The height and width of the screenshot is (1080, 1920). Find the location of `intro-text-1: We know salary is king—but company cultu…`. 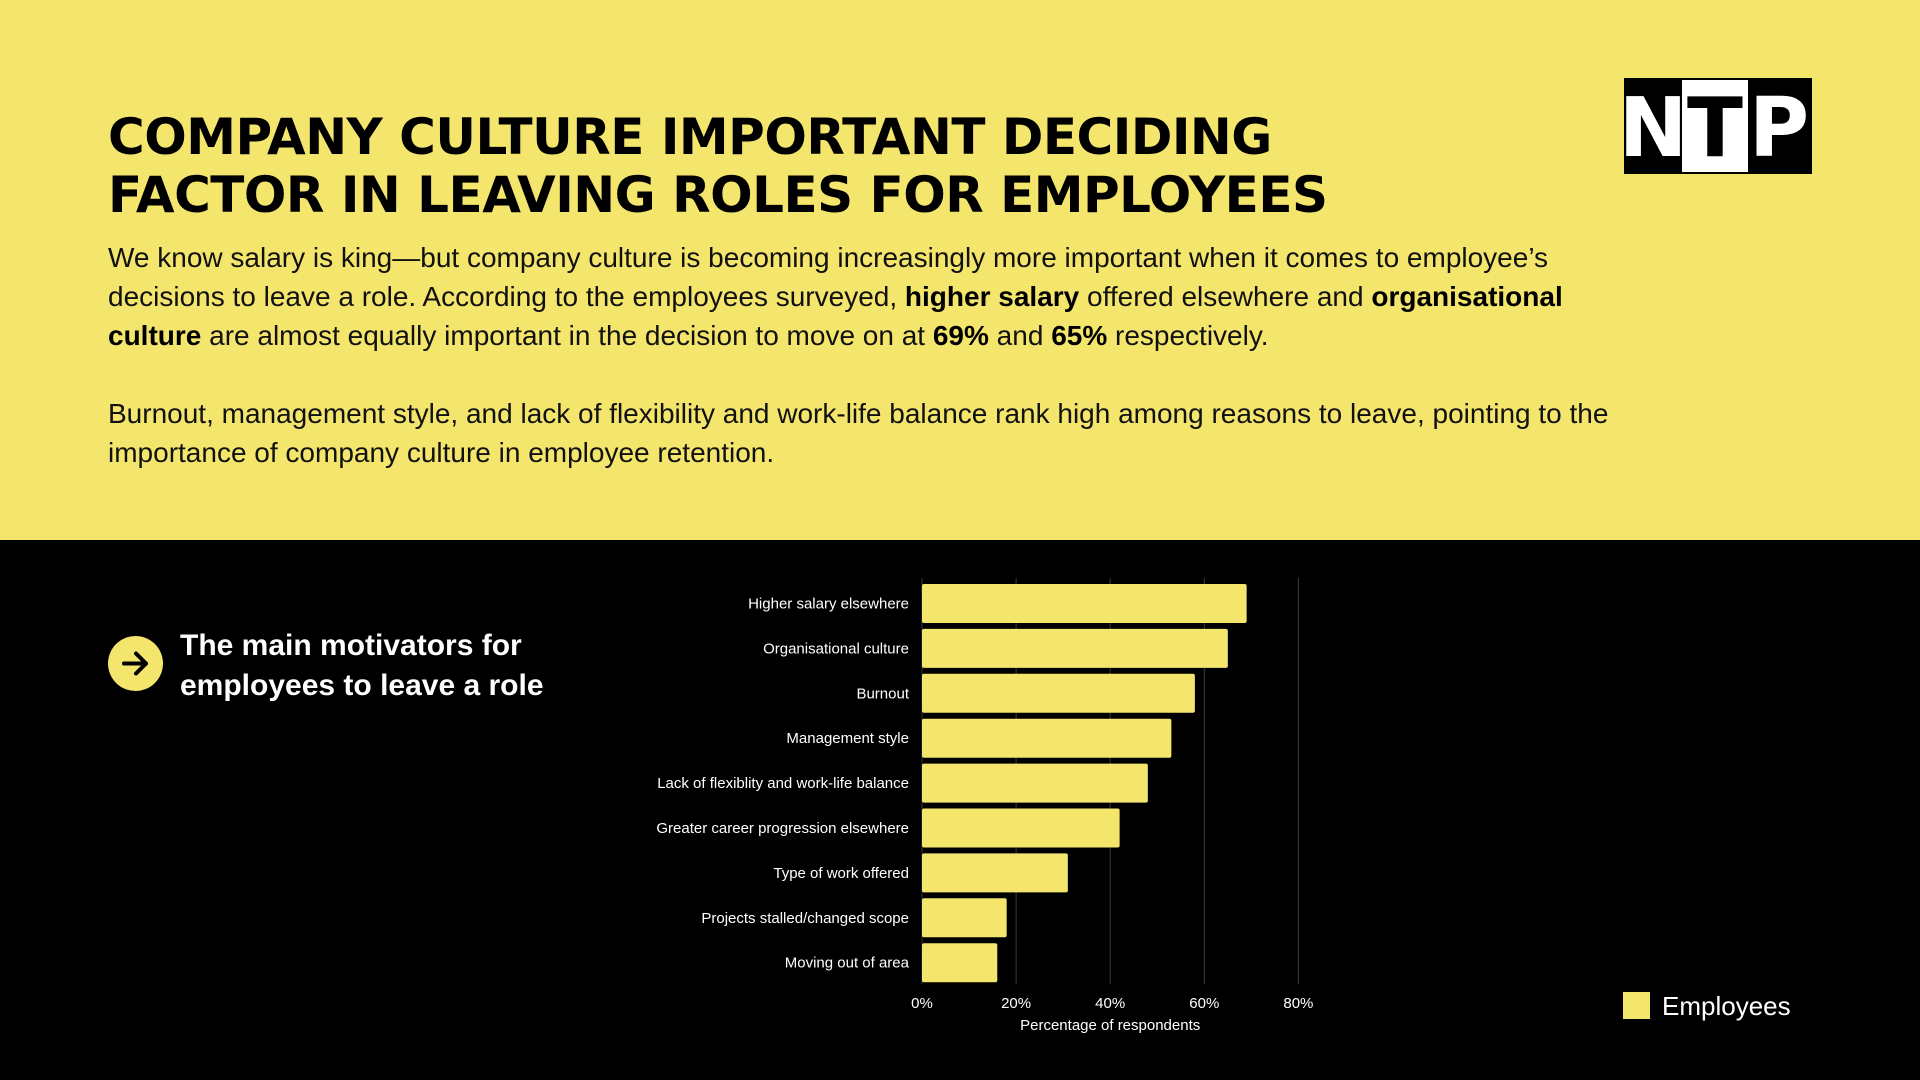

intro-text-1: We know salary is king—but company cultu… is located at coordinates (828, 277).